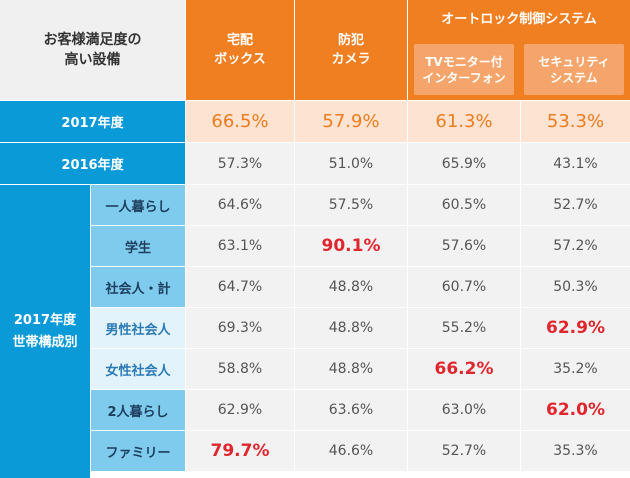 The height and width of the screenshot is (478, 630). I want to click on cell-working-female-tv-intercom: 66.2%, so click(464, 369).